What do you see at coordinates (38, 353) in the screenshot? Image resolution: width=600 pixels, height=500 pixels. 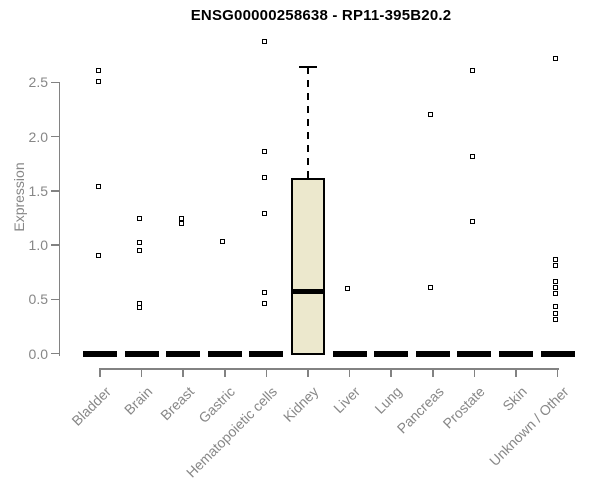 I see `y-tick-label: 0.0` at bounding box center [38, 353].